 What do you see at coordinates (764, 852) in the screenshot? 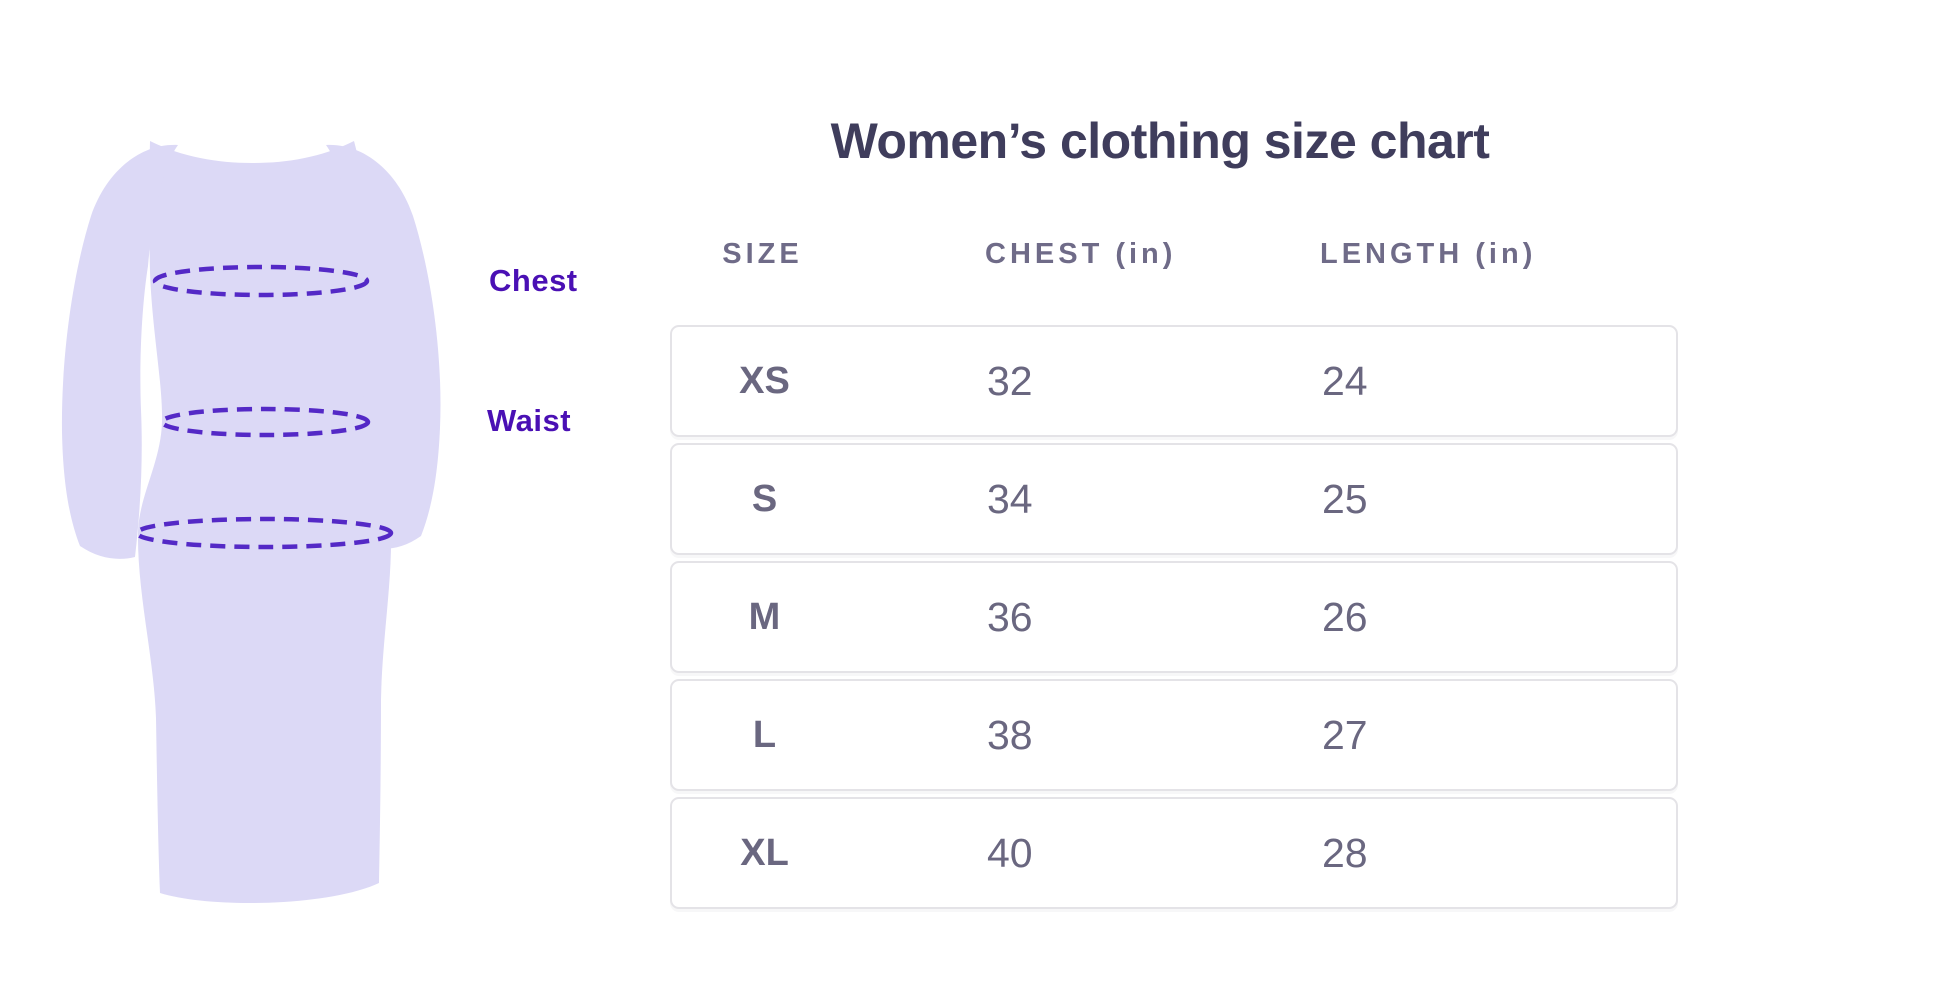
I see `size-value: XL` at bounding box center [764, 852].